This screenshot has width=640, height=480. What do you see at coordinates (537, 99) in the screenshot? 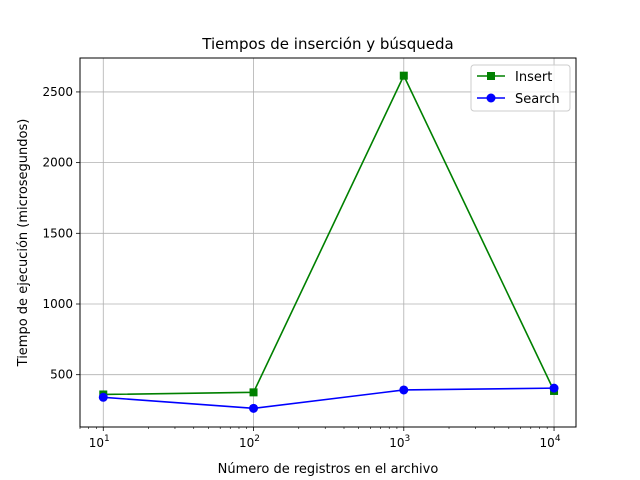
I see `legend-label-search: Search` at bounding box center [537, 99].